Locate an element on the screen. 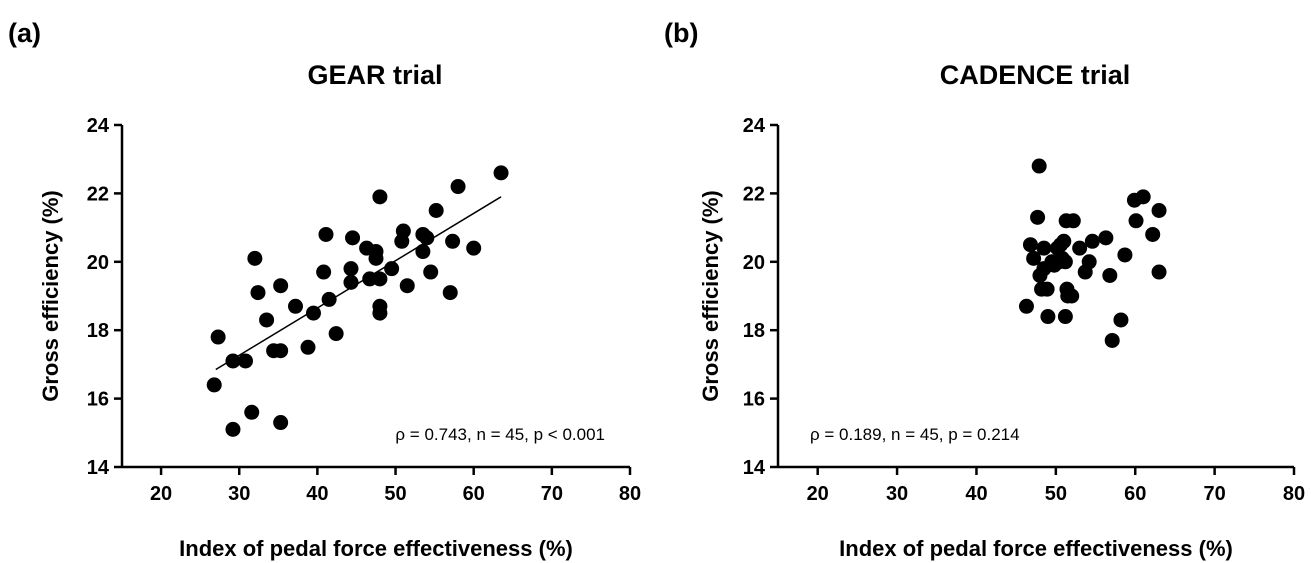 The image size is (1311, 563). stats-annotation: ρ = 0.189, n = 45, p = 0.214 is located at coordinates (915, 434).